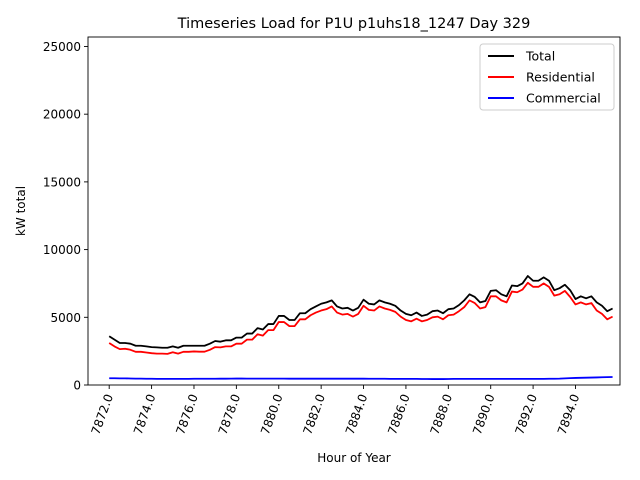 Image resolution: width=640 pixels, height=480 pixels. What do you see at coordinates (540, 56) in the screenshot?
I see `legend-label-total: Total` at bounding box center [540, 56].